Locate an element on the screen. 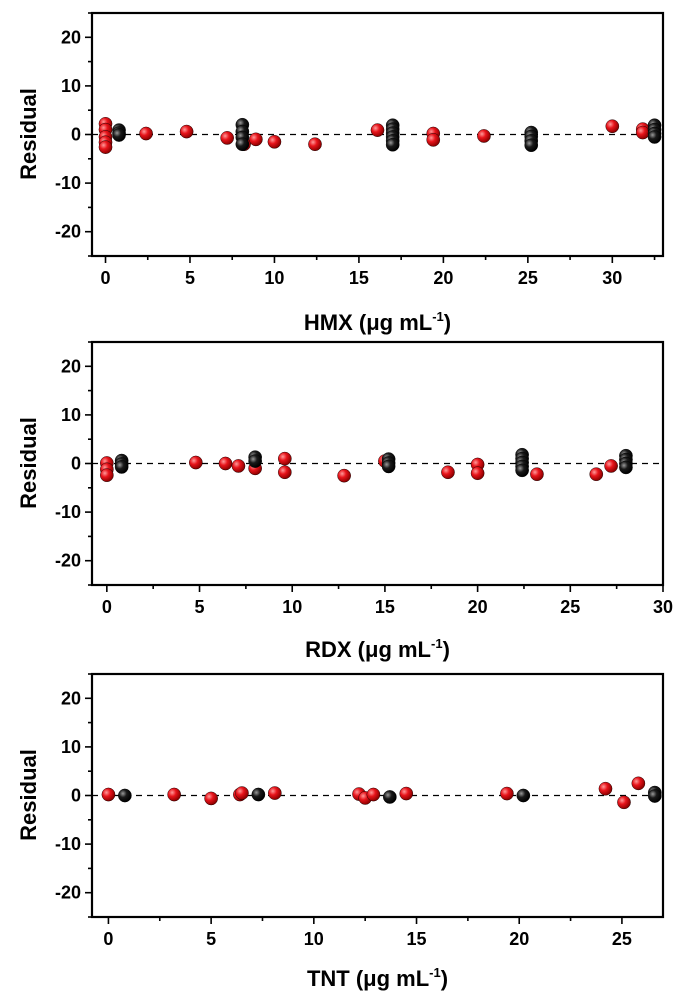  x-axis-title: RDX (μg mL-1) is located at coordinates (377, 649).